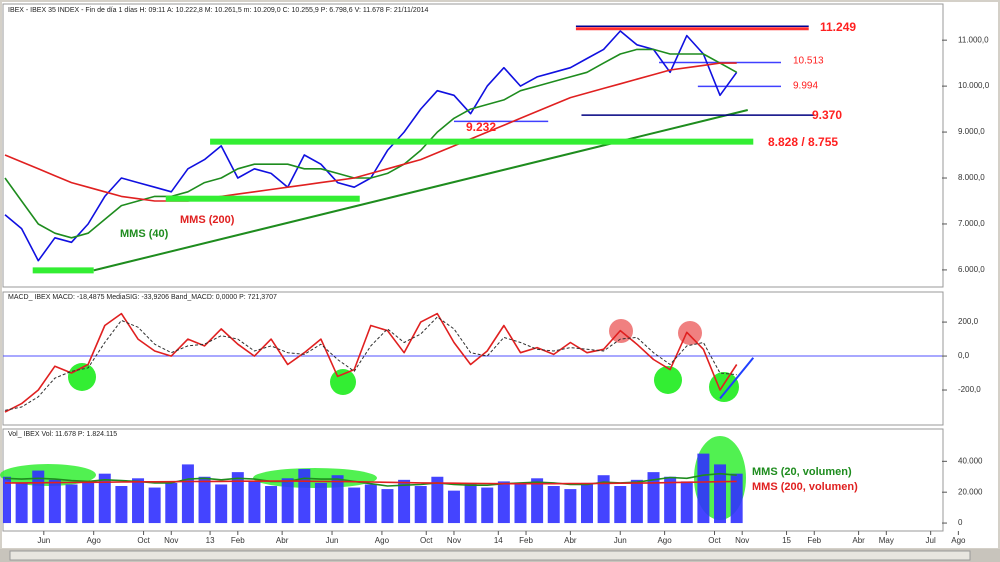 This screenshot has width=1000, height=562. I want to click on y-tick-label: 20.000, so click(970, 491).